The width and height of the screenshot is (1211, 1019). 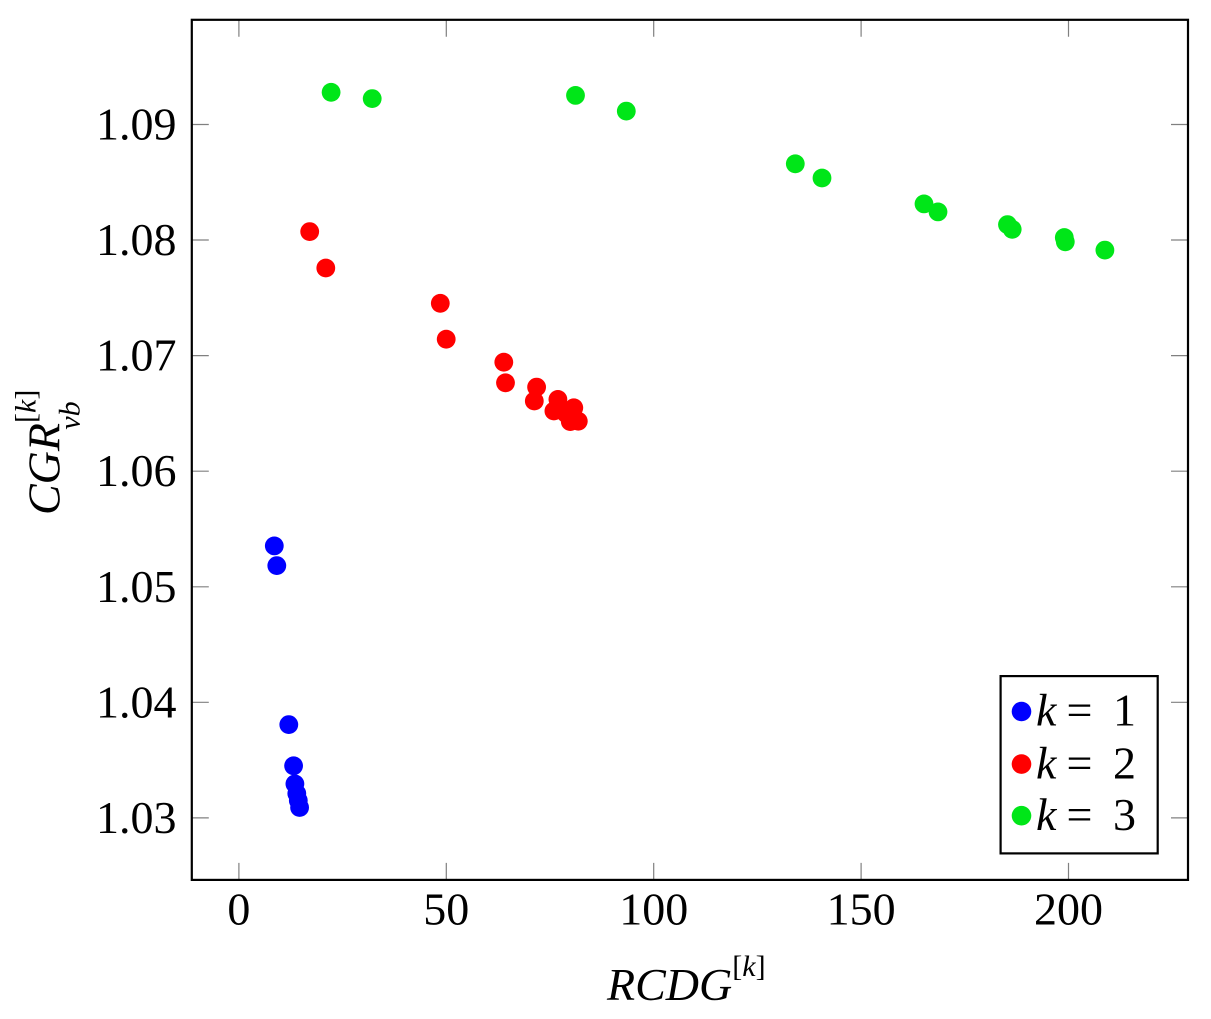 What do you see at coordinates (136, 470) in the screenshot?
I see `svg-text: 1.06` at bounding box center [136, 470].